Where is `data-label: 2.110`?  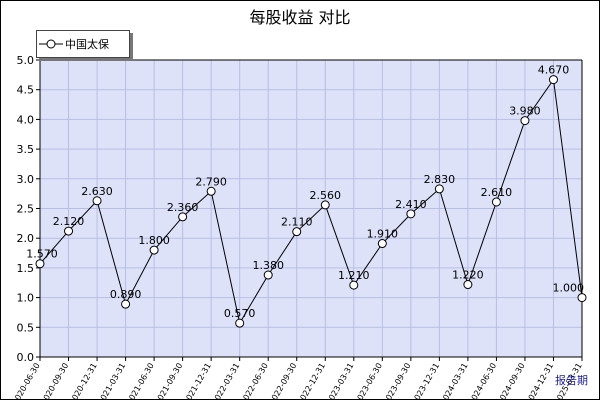 data-label: 2.110 is located at coordinates (297, 222).